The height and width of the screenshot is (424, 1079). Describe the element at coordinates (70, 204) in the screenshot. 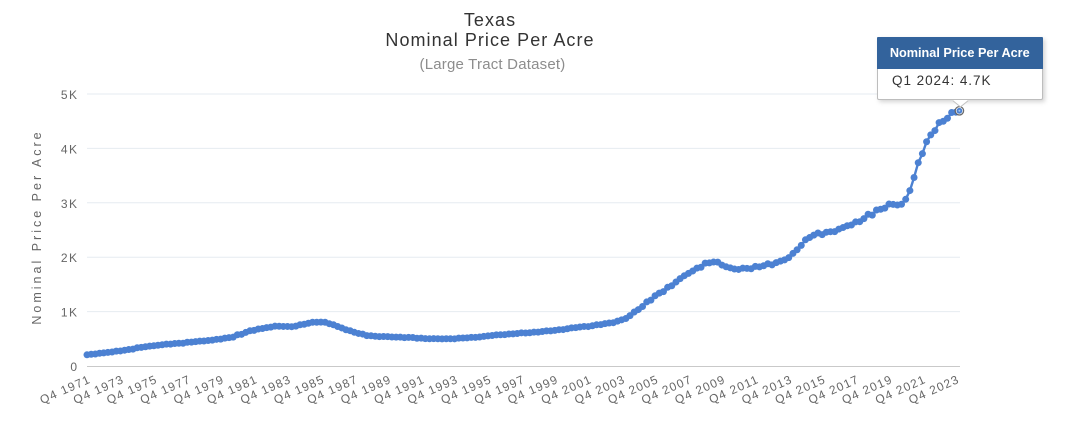

I see `svg-text: 3K` at that location.